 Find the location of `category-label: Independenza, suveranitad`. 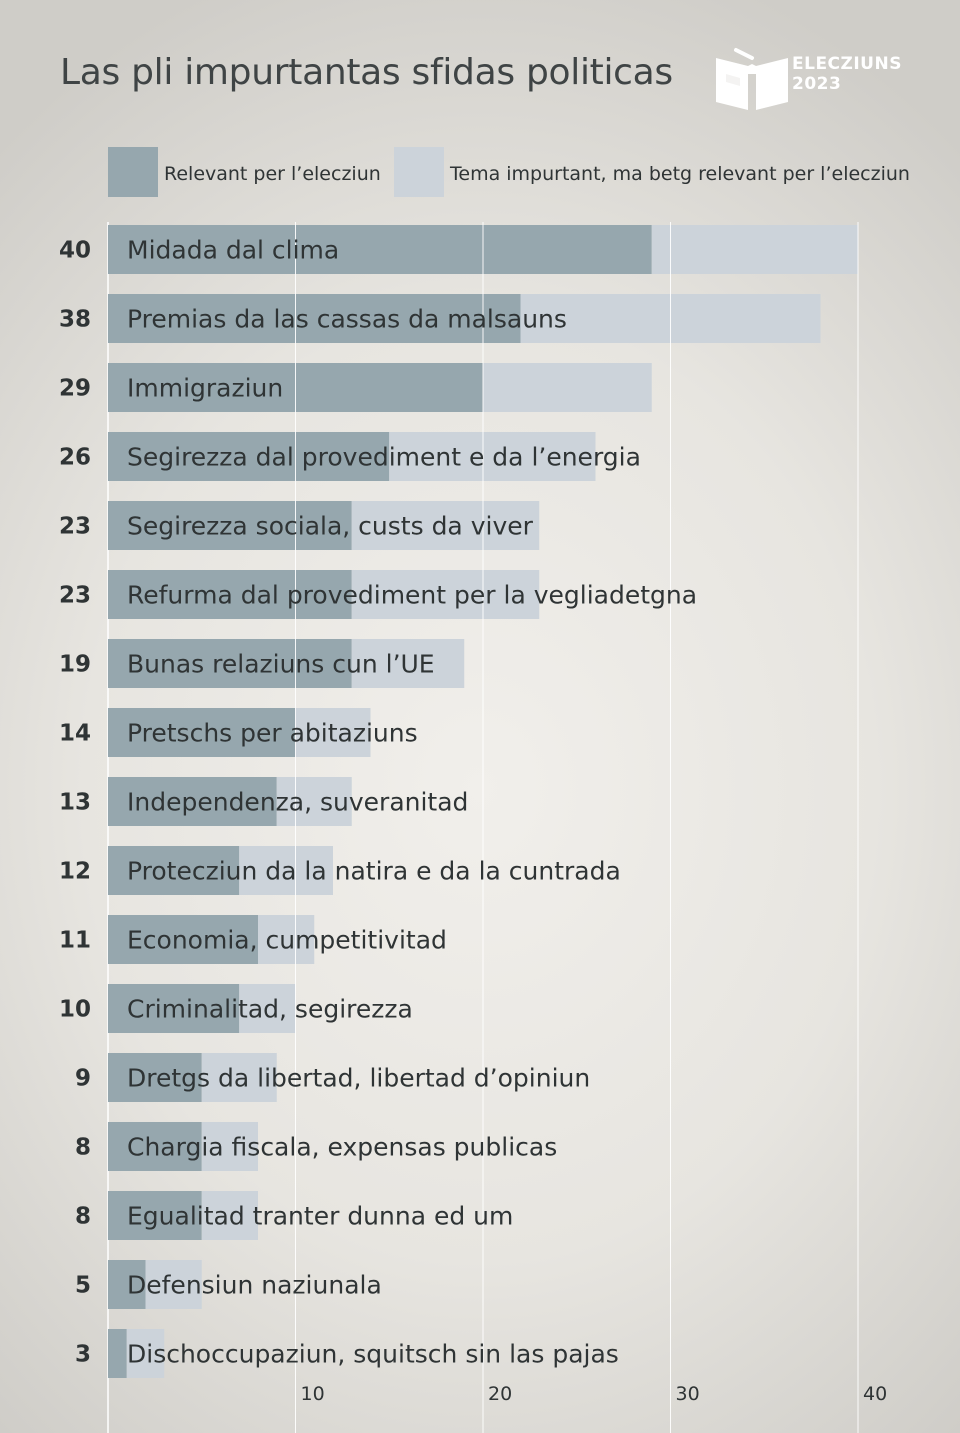

category-label: Independenza, suveranitad is located at coordinates (297, 802).